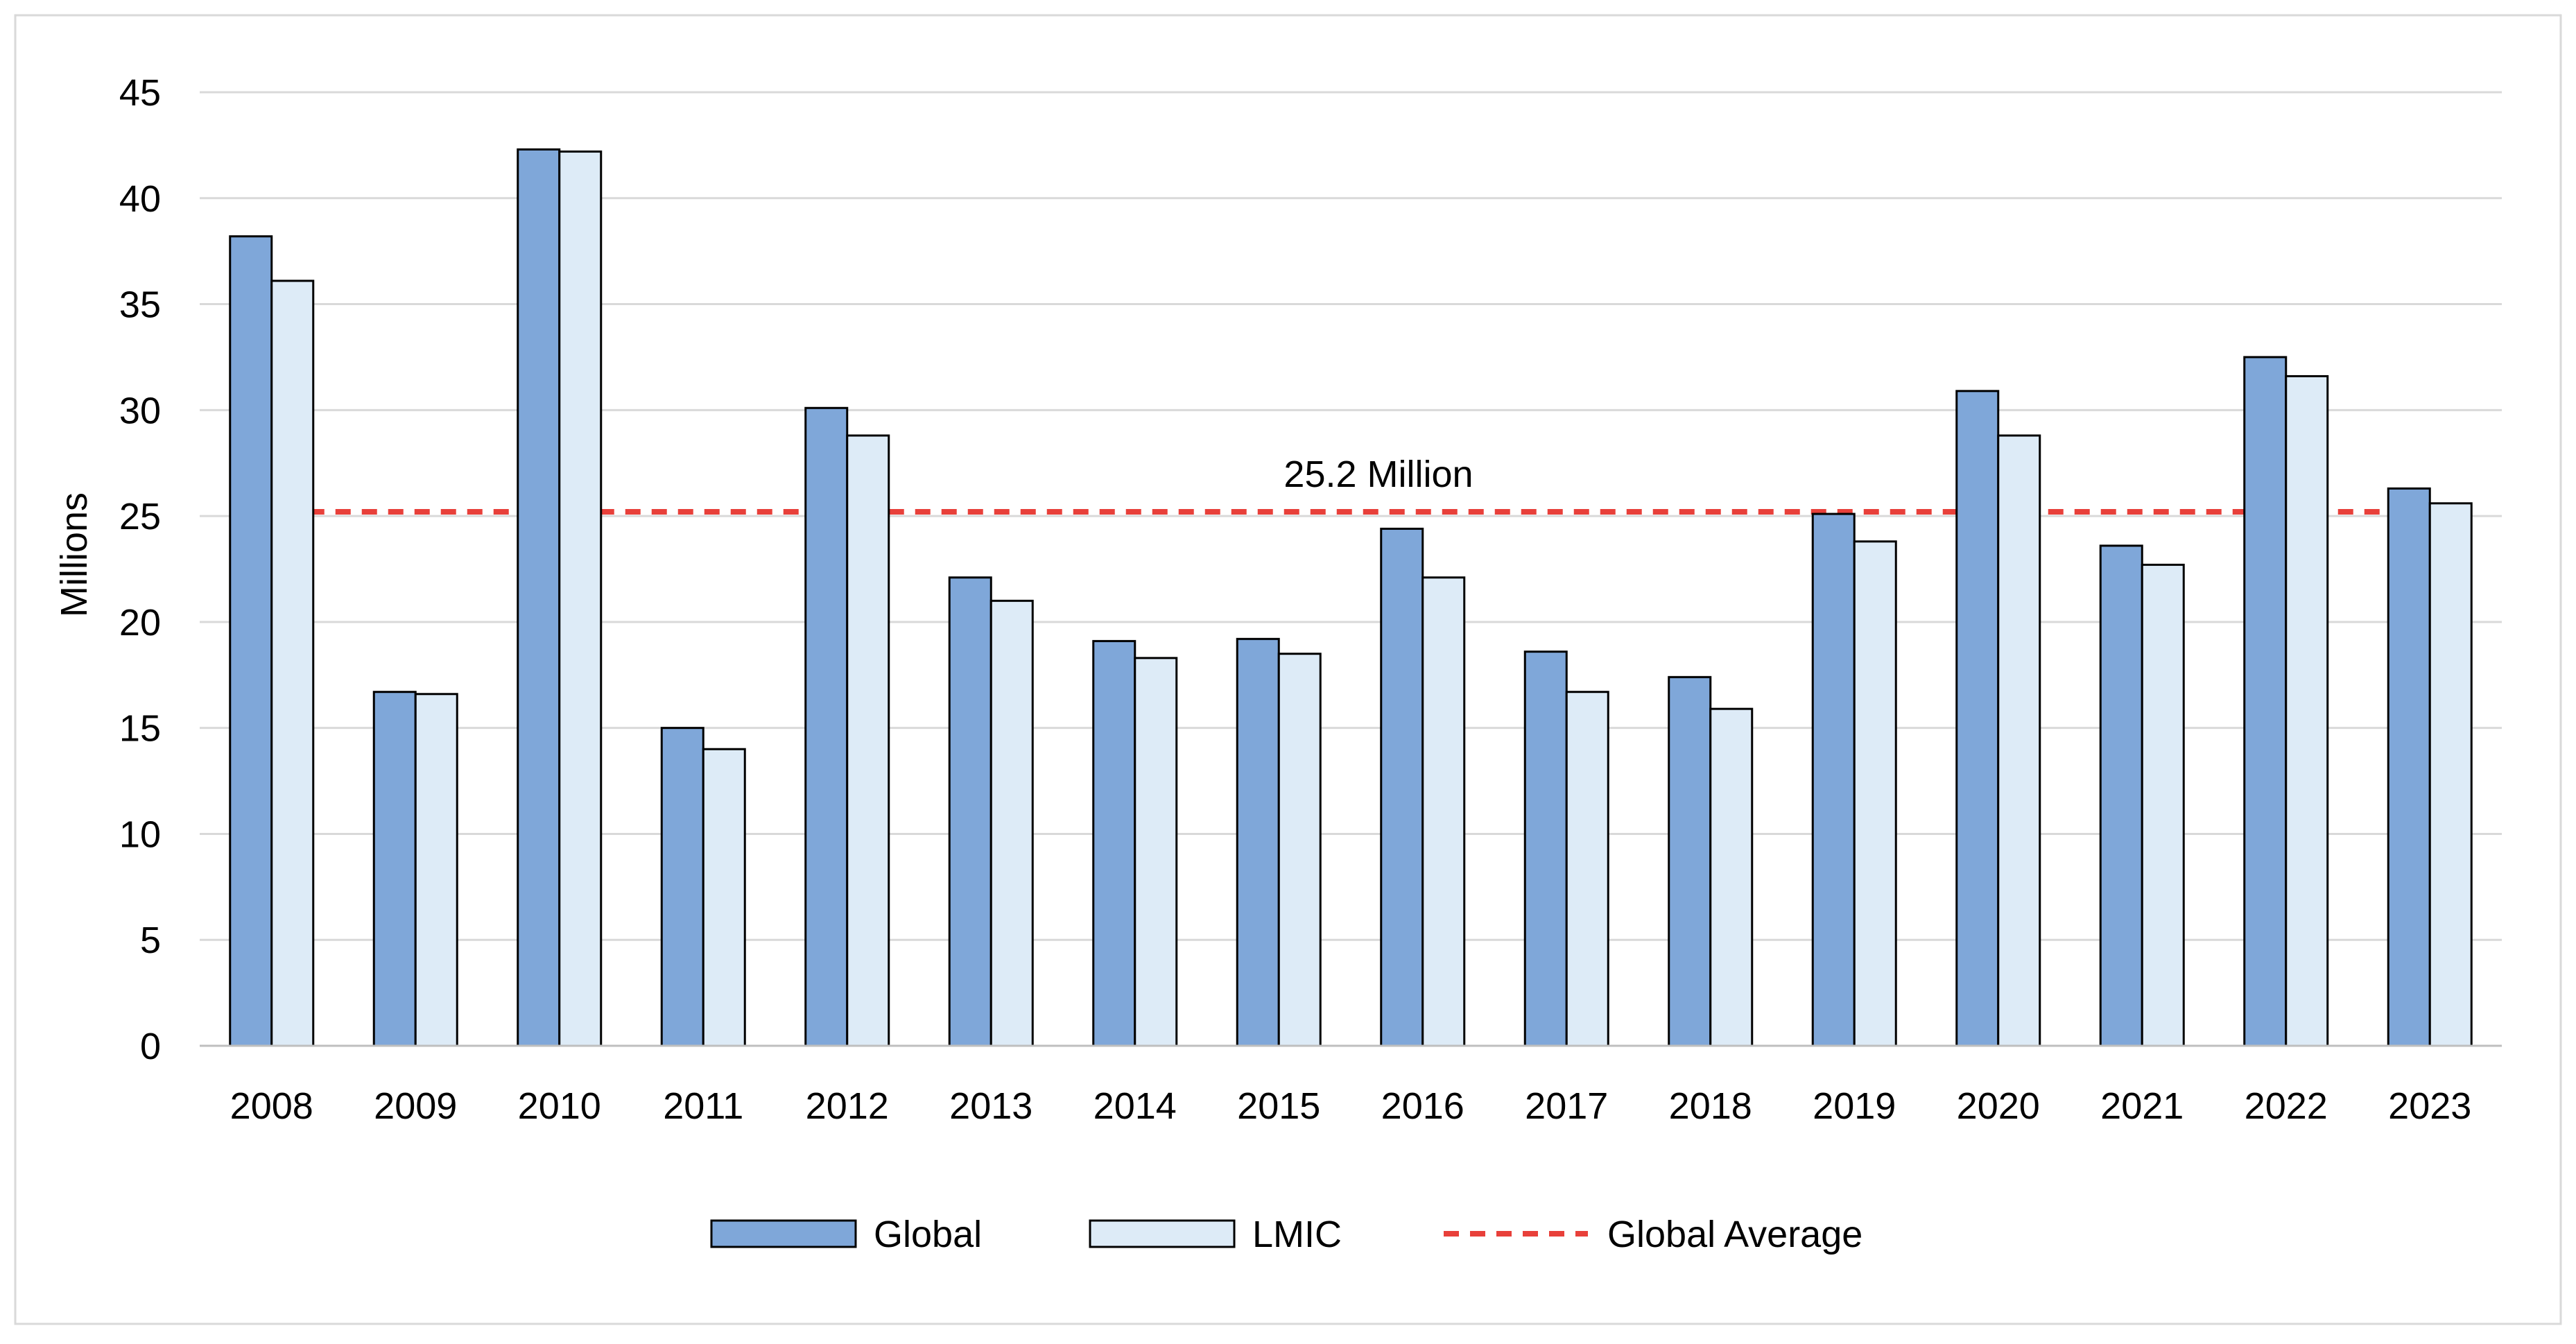  I want to click on y-tick-label: 40, so click(140, 199).